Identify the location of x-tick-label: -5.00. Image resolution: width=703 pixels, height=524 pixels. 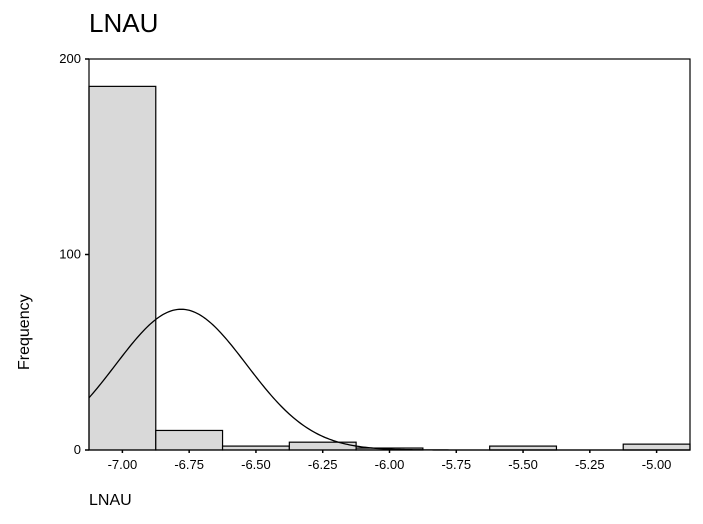
(657, 464).